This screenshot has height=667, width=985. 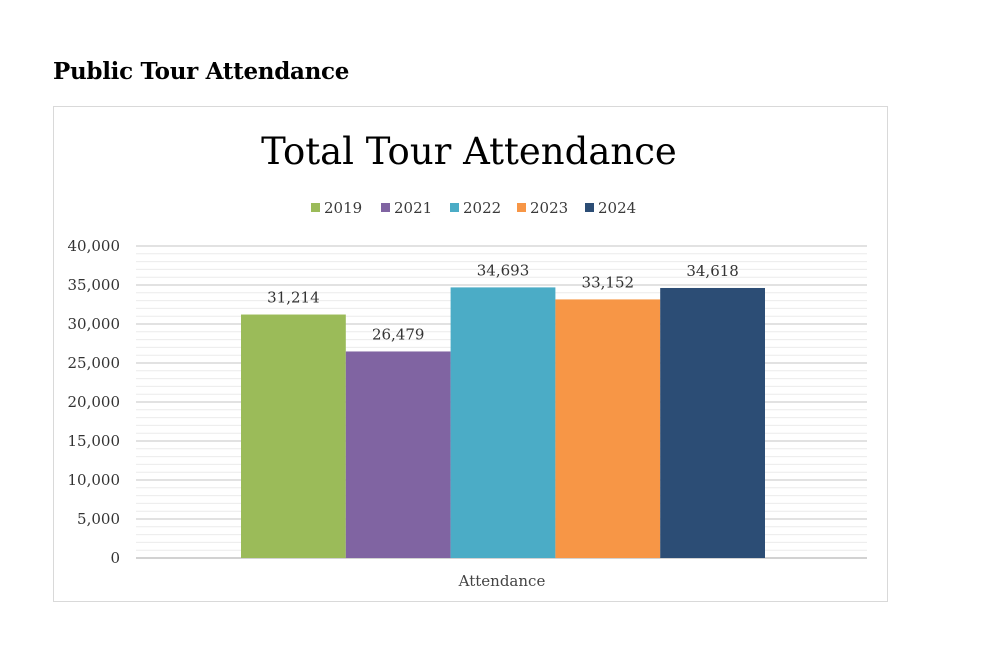 What do you see at coordinates (608, 428) in the screenshot?
I see `bar-2023` at bounding box center [608, 428].